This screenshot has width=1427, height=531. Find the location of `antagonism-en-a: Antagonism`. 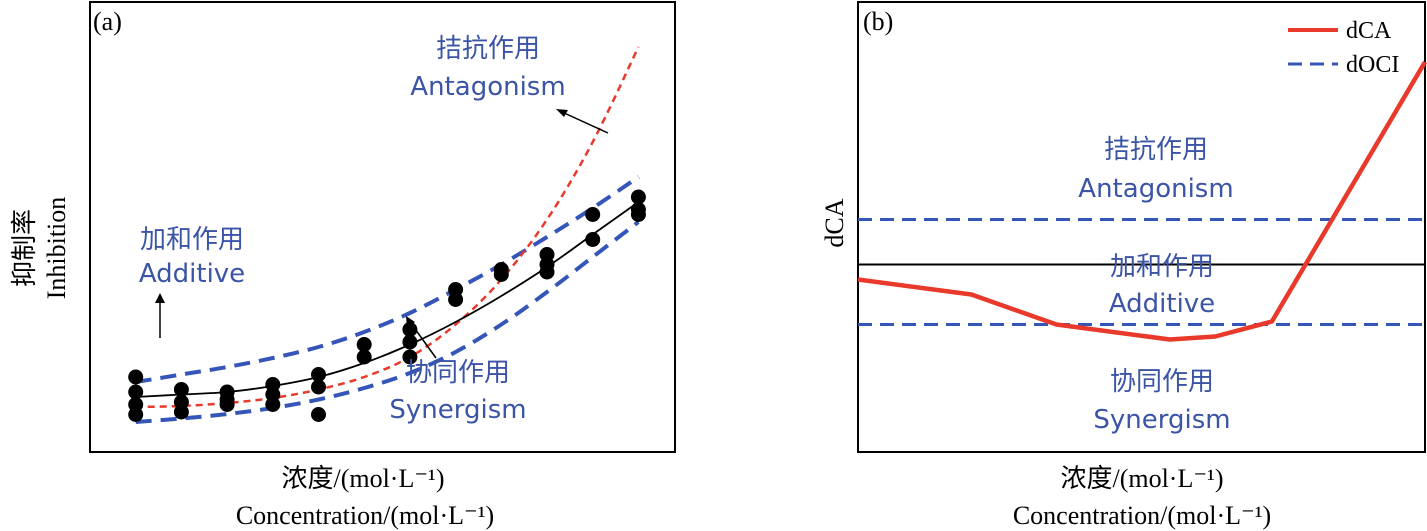

antagonism-en-a: Antagonism is located at coordinates (487, 87).